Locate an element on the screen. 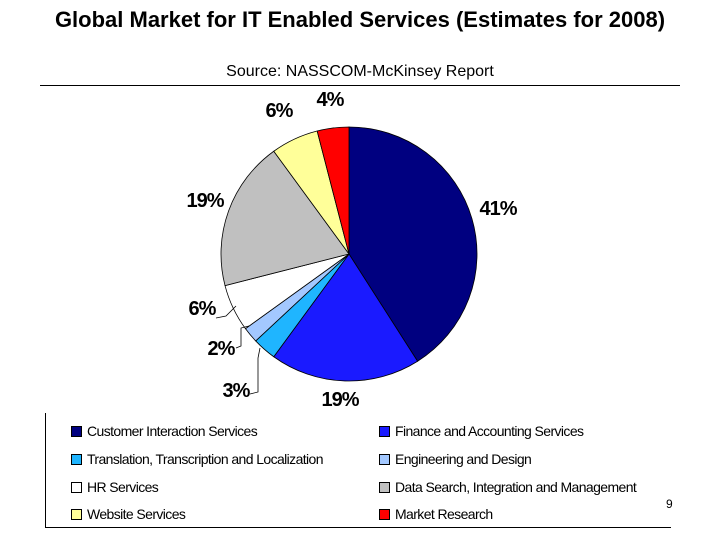  legend-label-4: HR Services is located at coordinates (123, 487).